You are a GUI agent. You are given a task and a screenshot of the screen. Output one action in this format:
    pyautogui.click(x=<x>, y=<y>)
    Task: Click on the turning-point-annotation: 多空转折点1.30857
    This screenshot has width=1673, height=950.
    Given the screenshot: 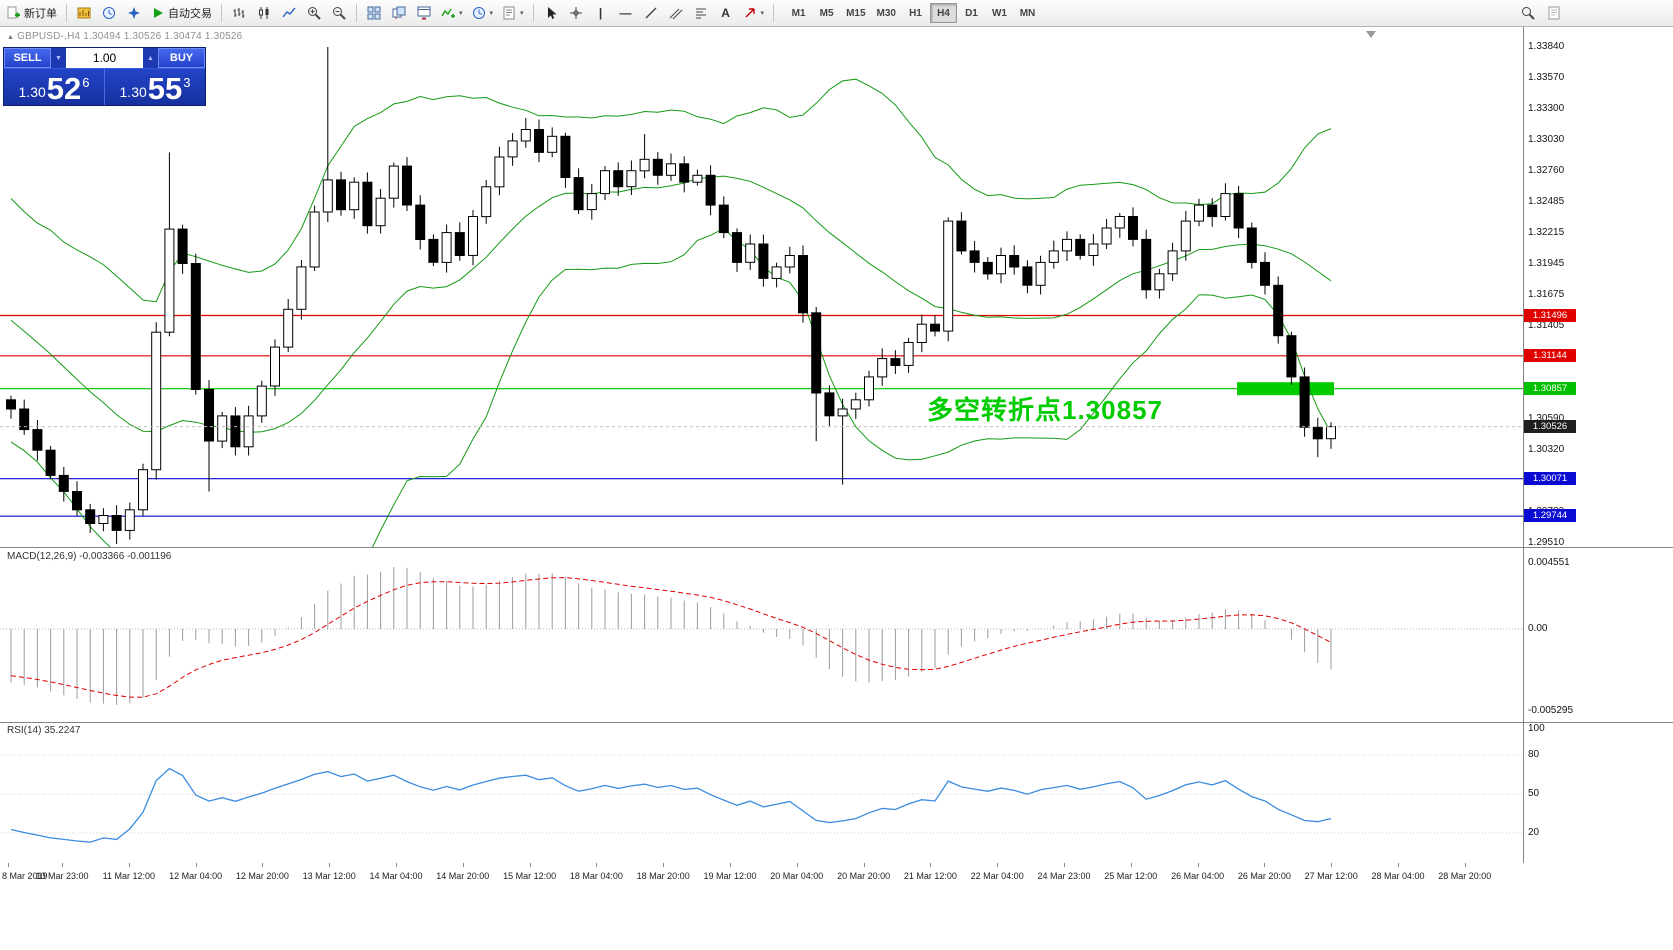 What is the action you would take?
    pyautogui.click(x=1045, y=410)
    